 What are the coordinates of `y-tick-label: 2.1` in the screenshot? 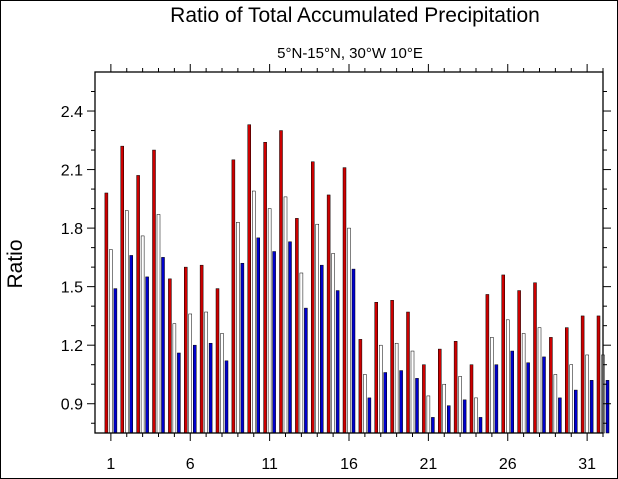 It's located at (72, 171).